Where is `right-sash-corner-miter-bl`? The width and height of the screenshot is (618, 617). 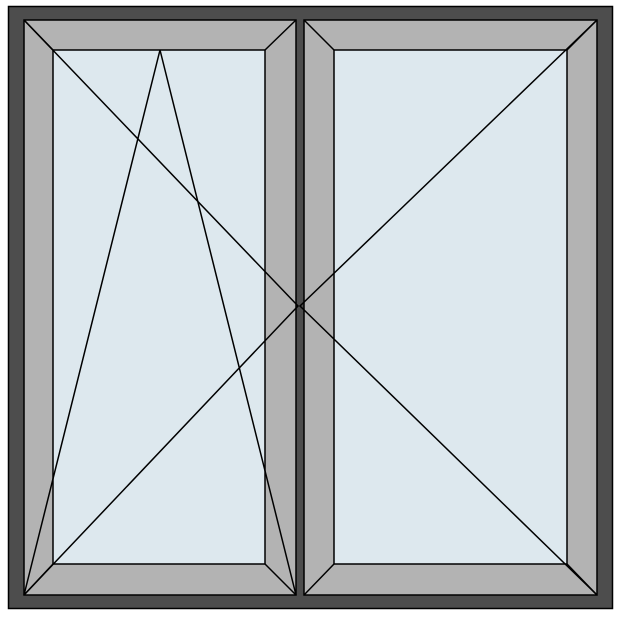 right-sash-corner-miter-bl is located at coordinates (319, 579).